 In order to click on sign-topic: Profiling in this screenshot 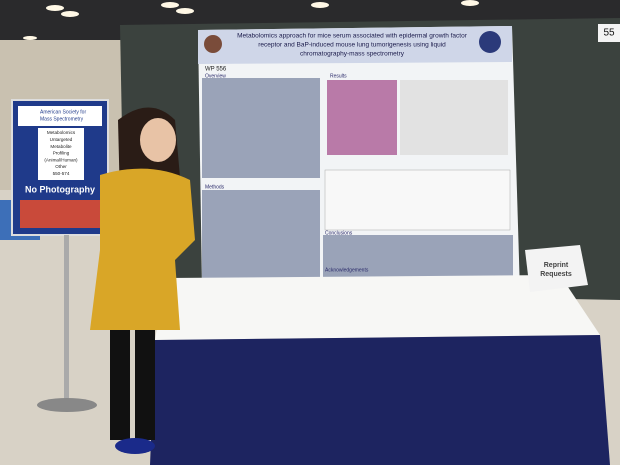, I will do `click(61, 153)`.